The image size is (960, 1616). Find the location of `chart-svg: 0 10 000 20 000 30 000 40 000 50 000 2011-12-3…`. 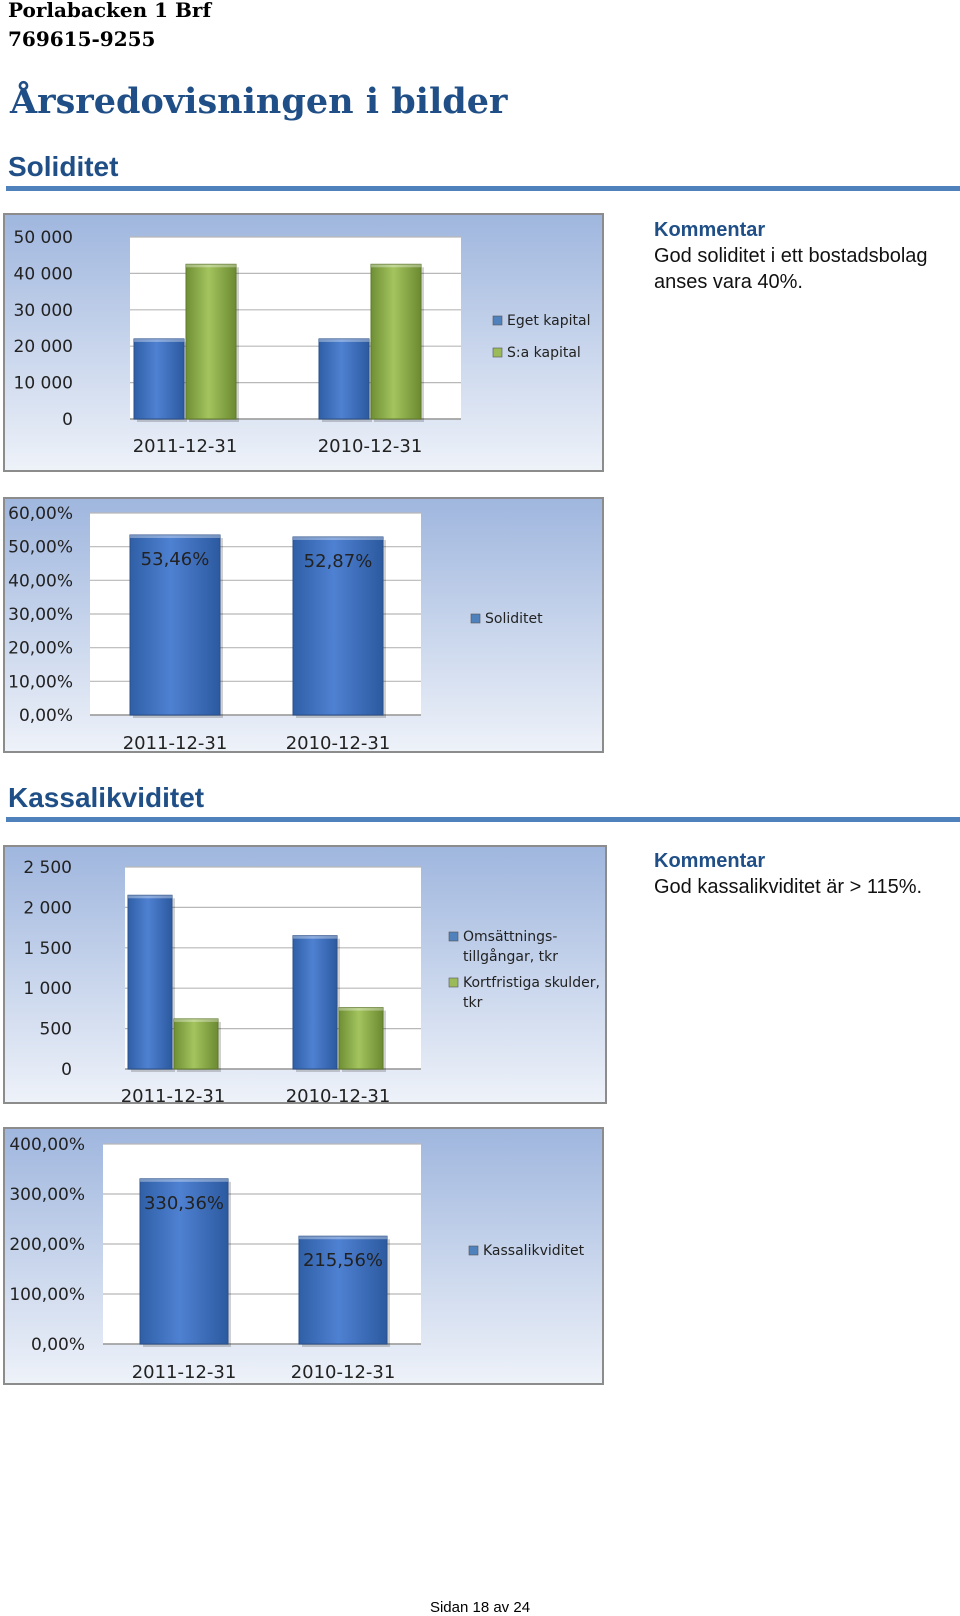

chart-svg: 0 10 000 20 000 30 000 40 000 50 000 2011-12-3… is located at coordinates (303, 342).